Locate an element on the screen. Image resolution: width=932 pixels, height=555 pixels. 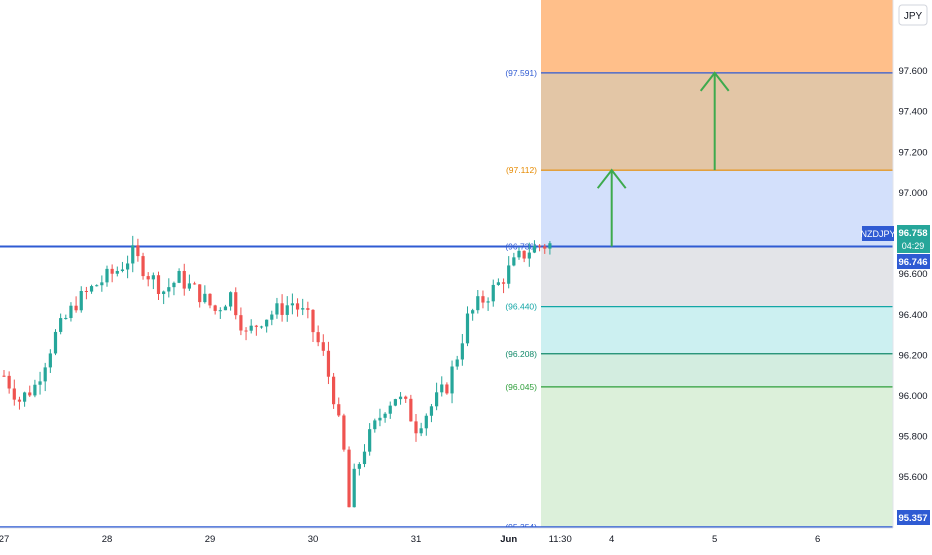
level-label-6: (95.354) is located at coordinates (521, 527).